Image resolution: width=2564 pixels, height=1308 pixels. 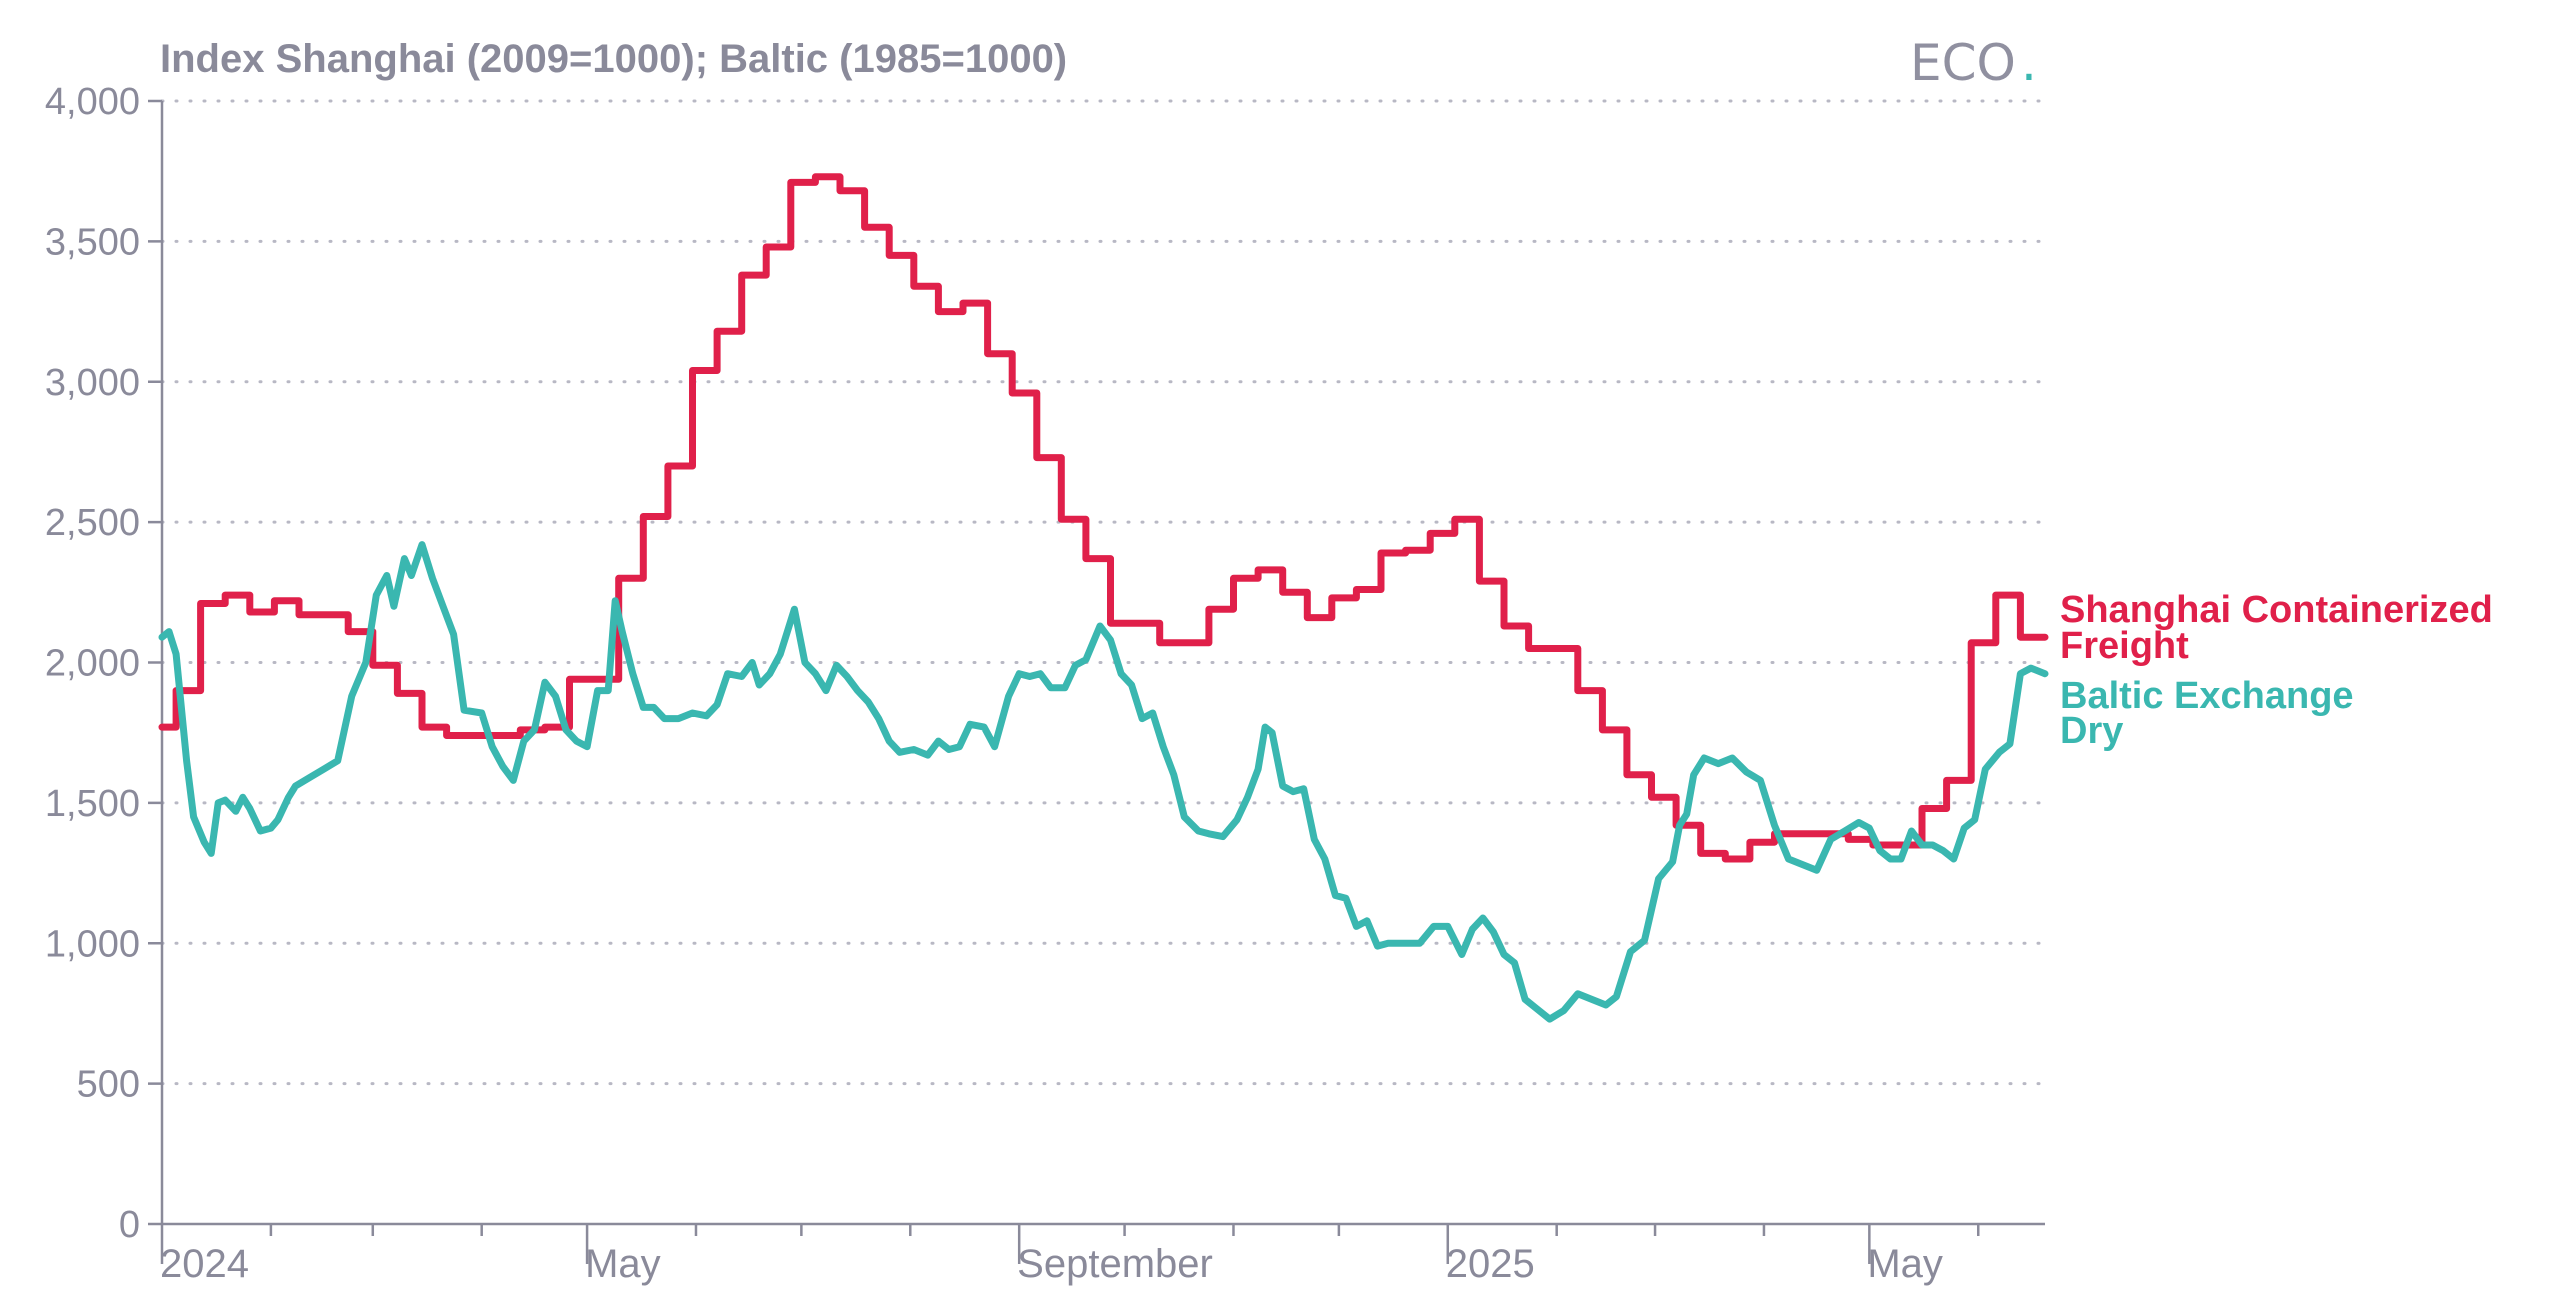 What do you see at coordinates (2207, 696) in the screenshot?
I see `series-label-baltic: Baltic Exchange` at bounding box center [2207, 696].